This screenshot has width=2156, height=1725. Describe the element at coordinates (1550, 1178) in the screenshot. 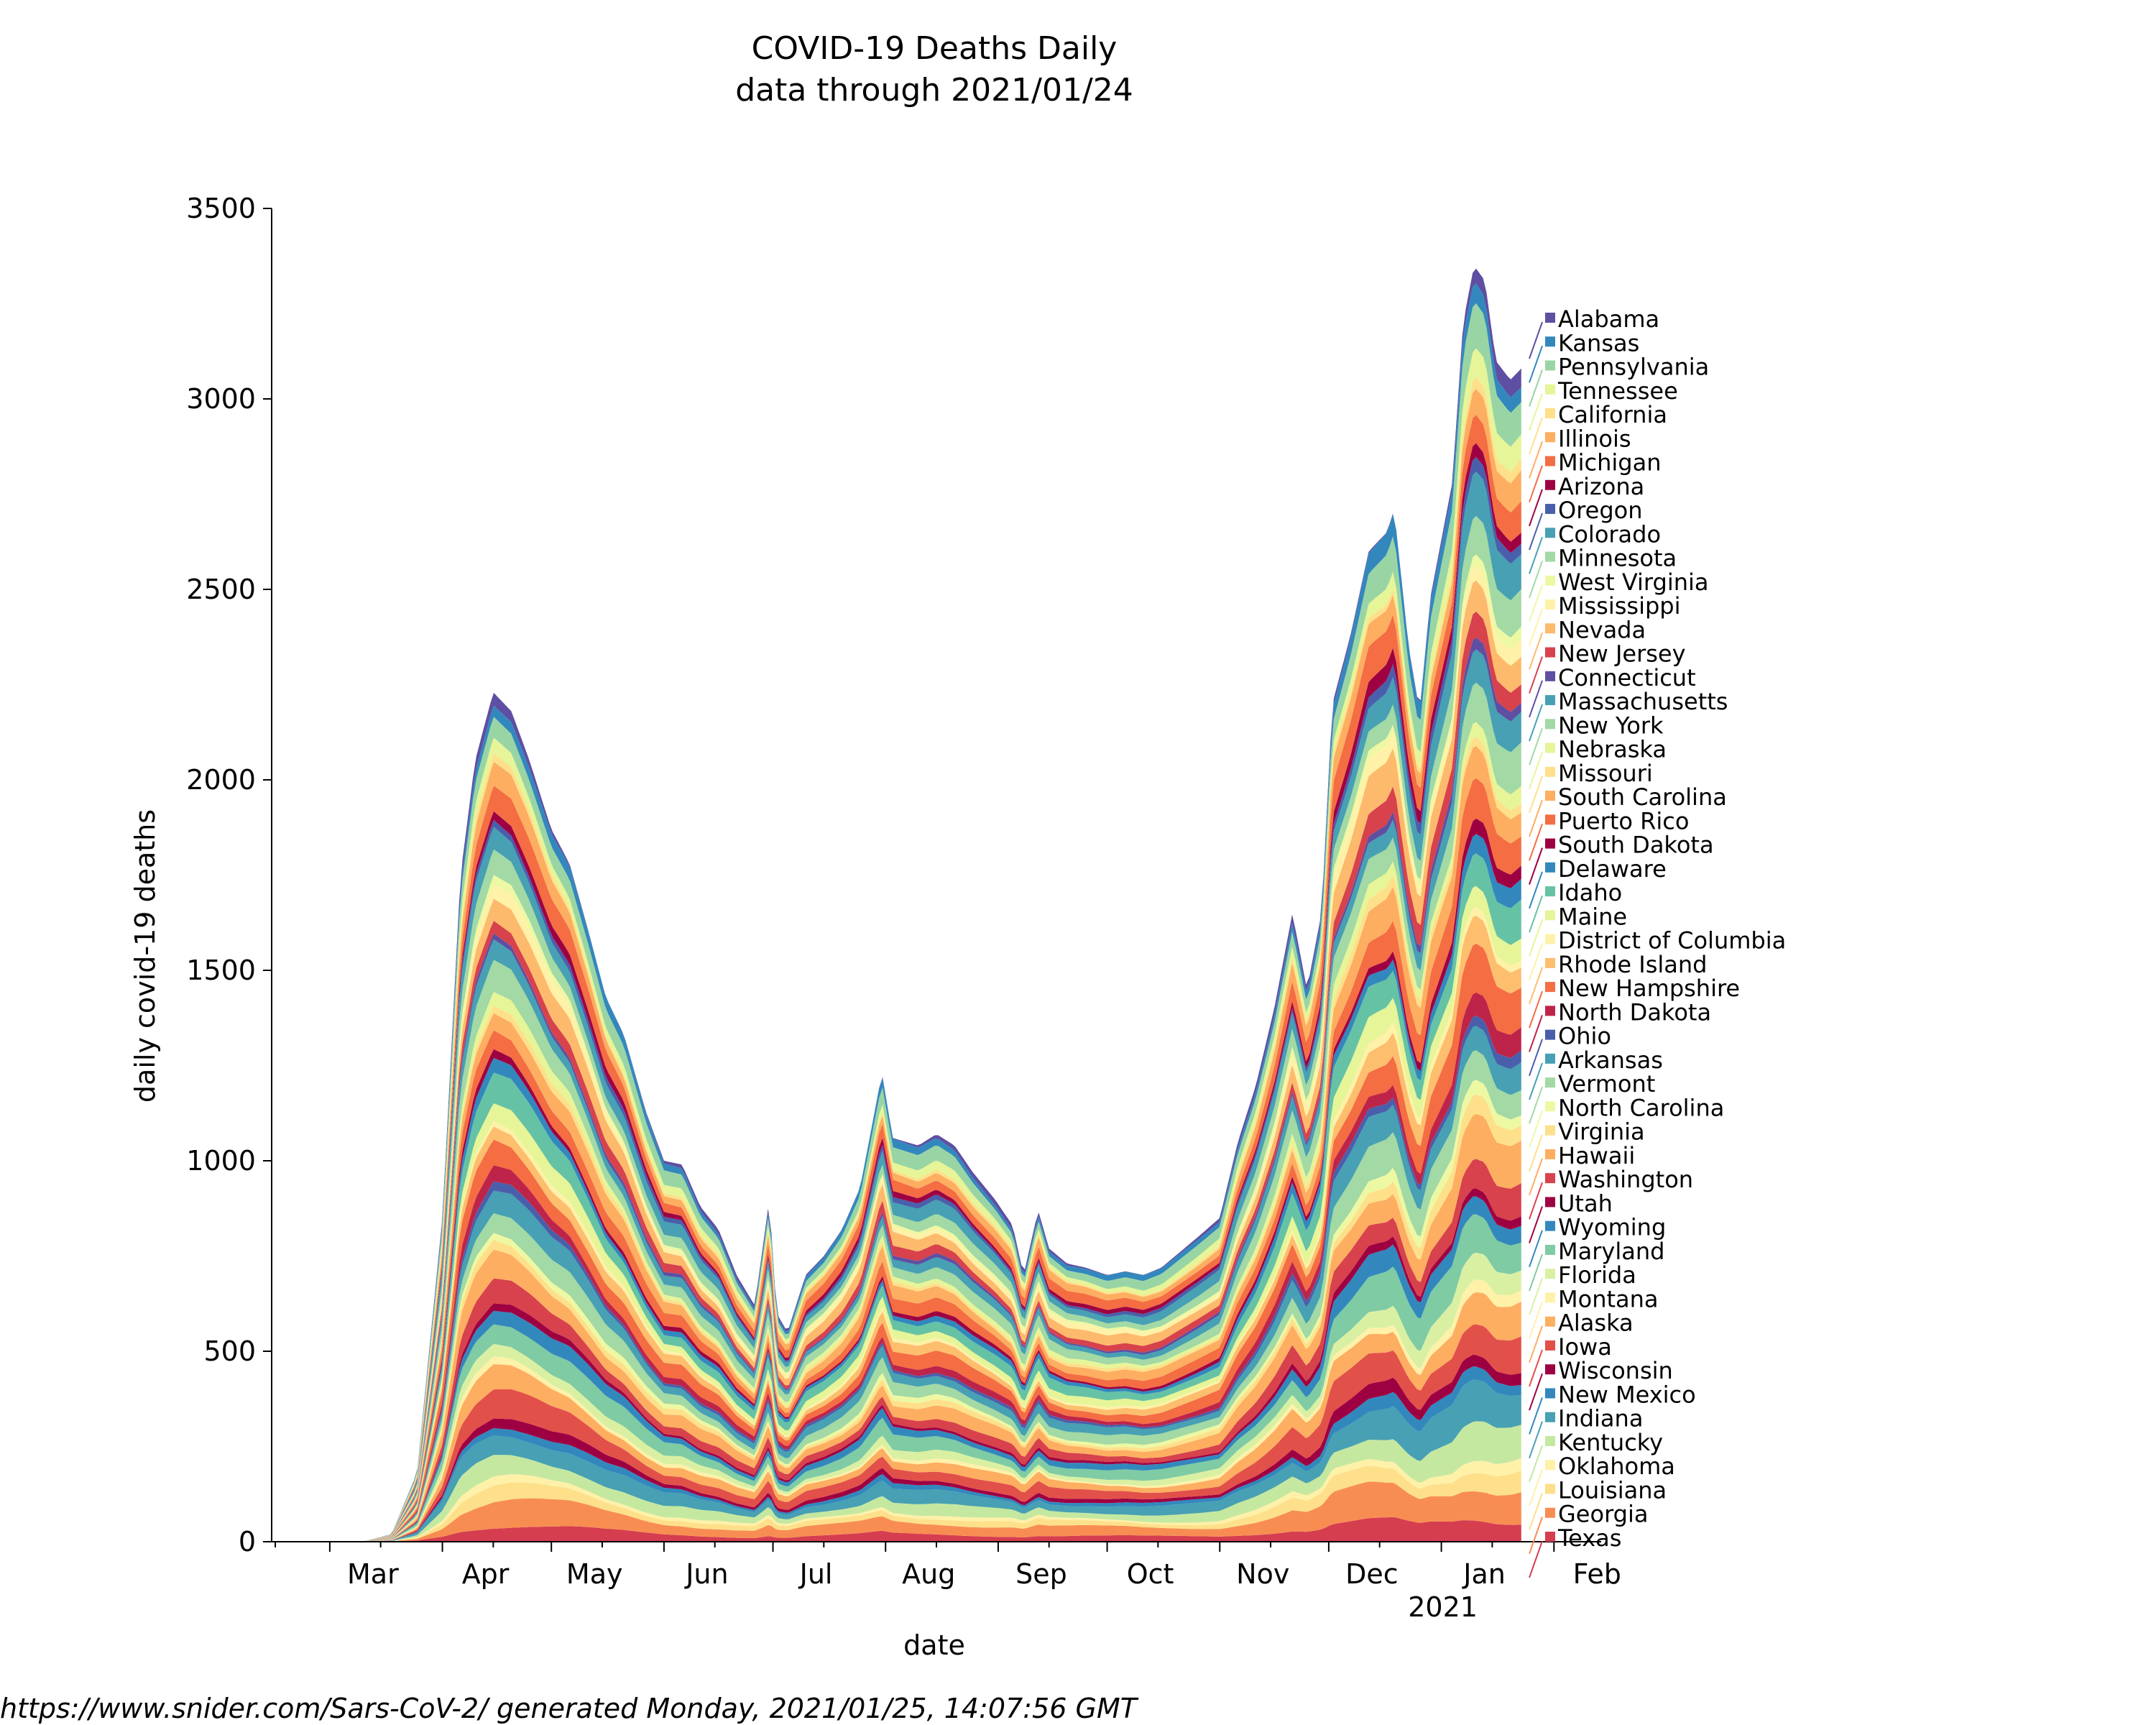

I see `legend-swatch-washington` at that location.